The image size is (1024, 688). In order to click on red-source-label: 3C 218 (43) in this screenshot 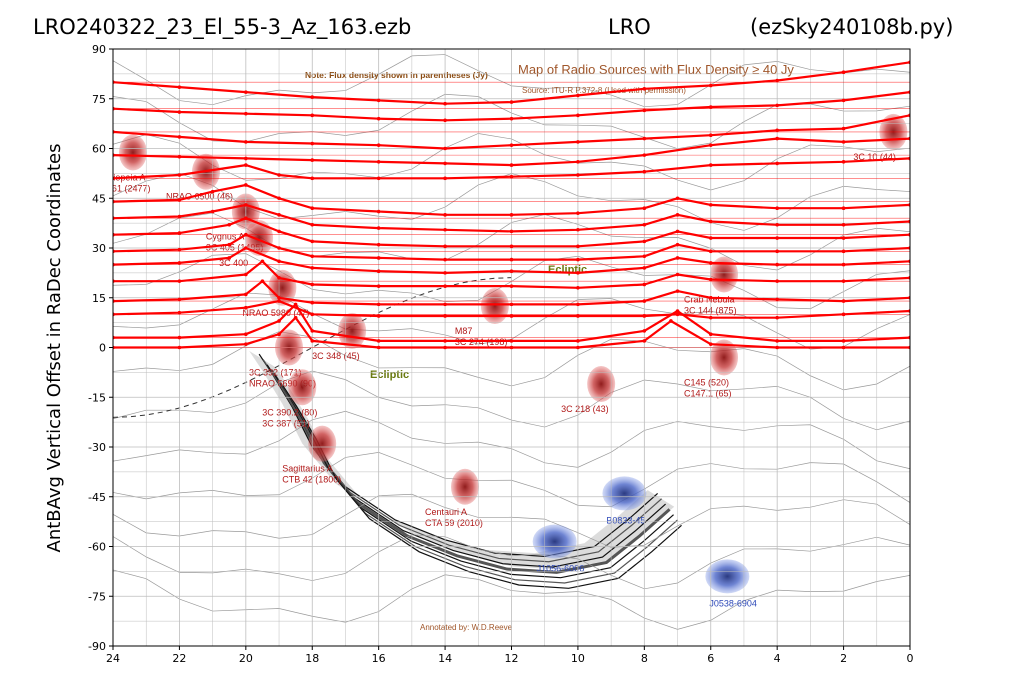, I will do `click(585, 409)`.